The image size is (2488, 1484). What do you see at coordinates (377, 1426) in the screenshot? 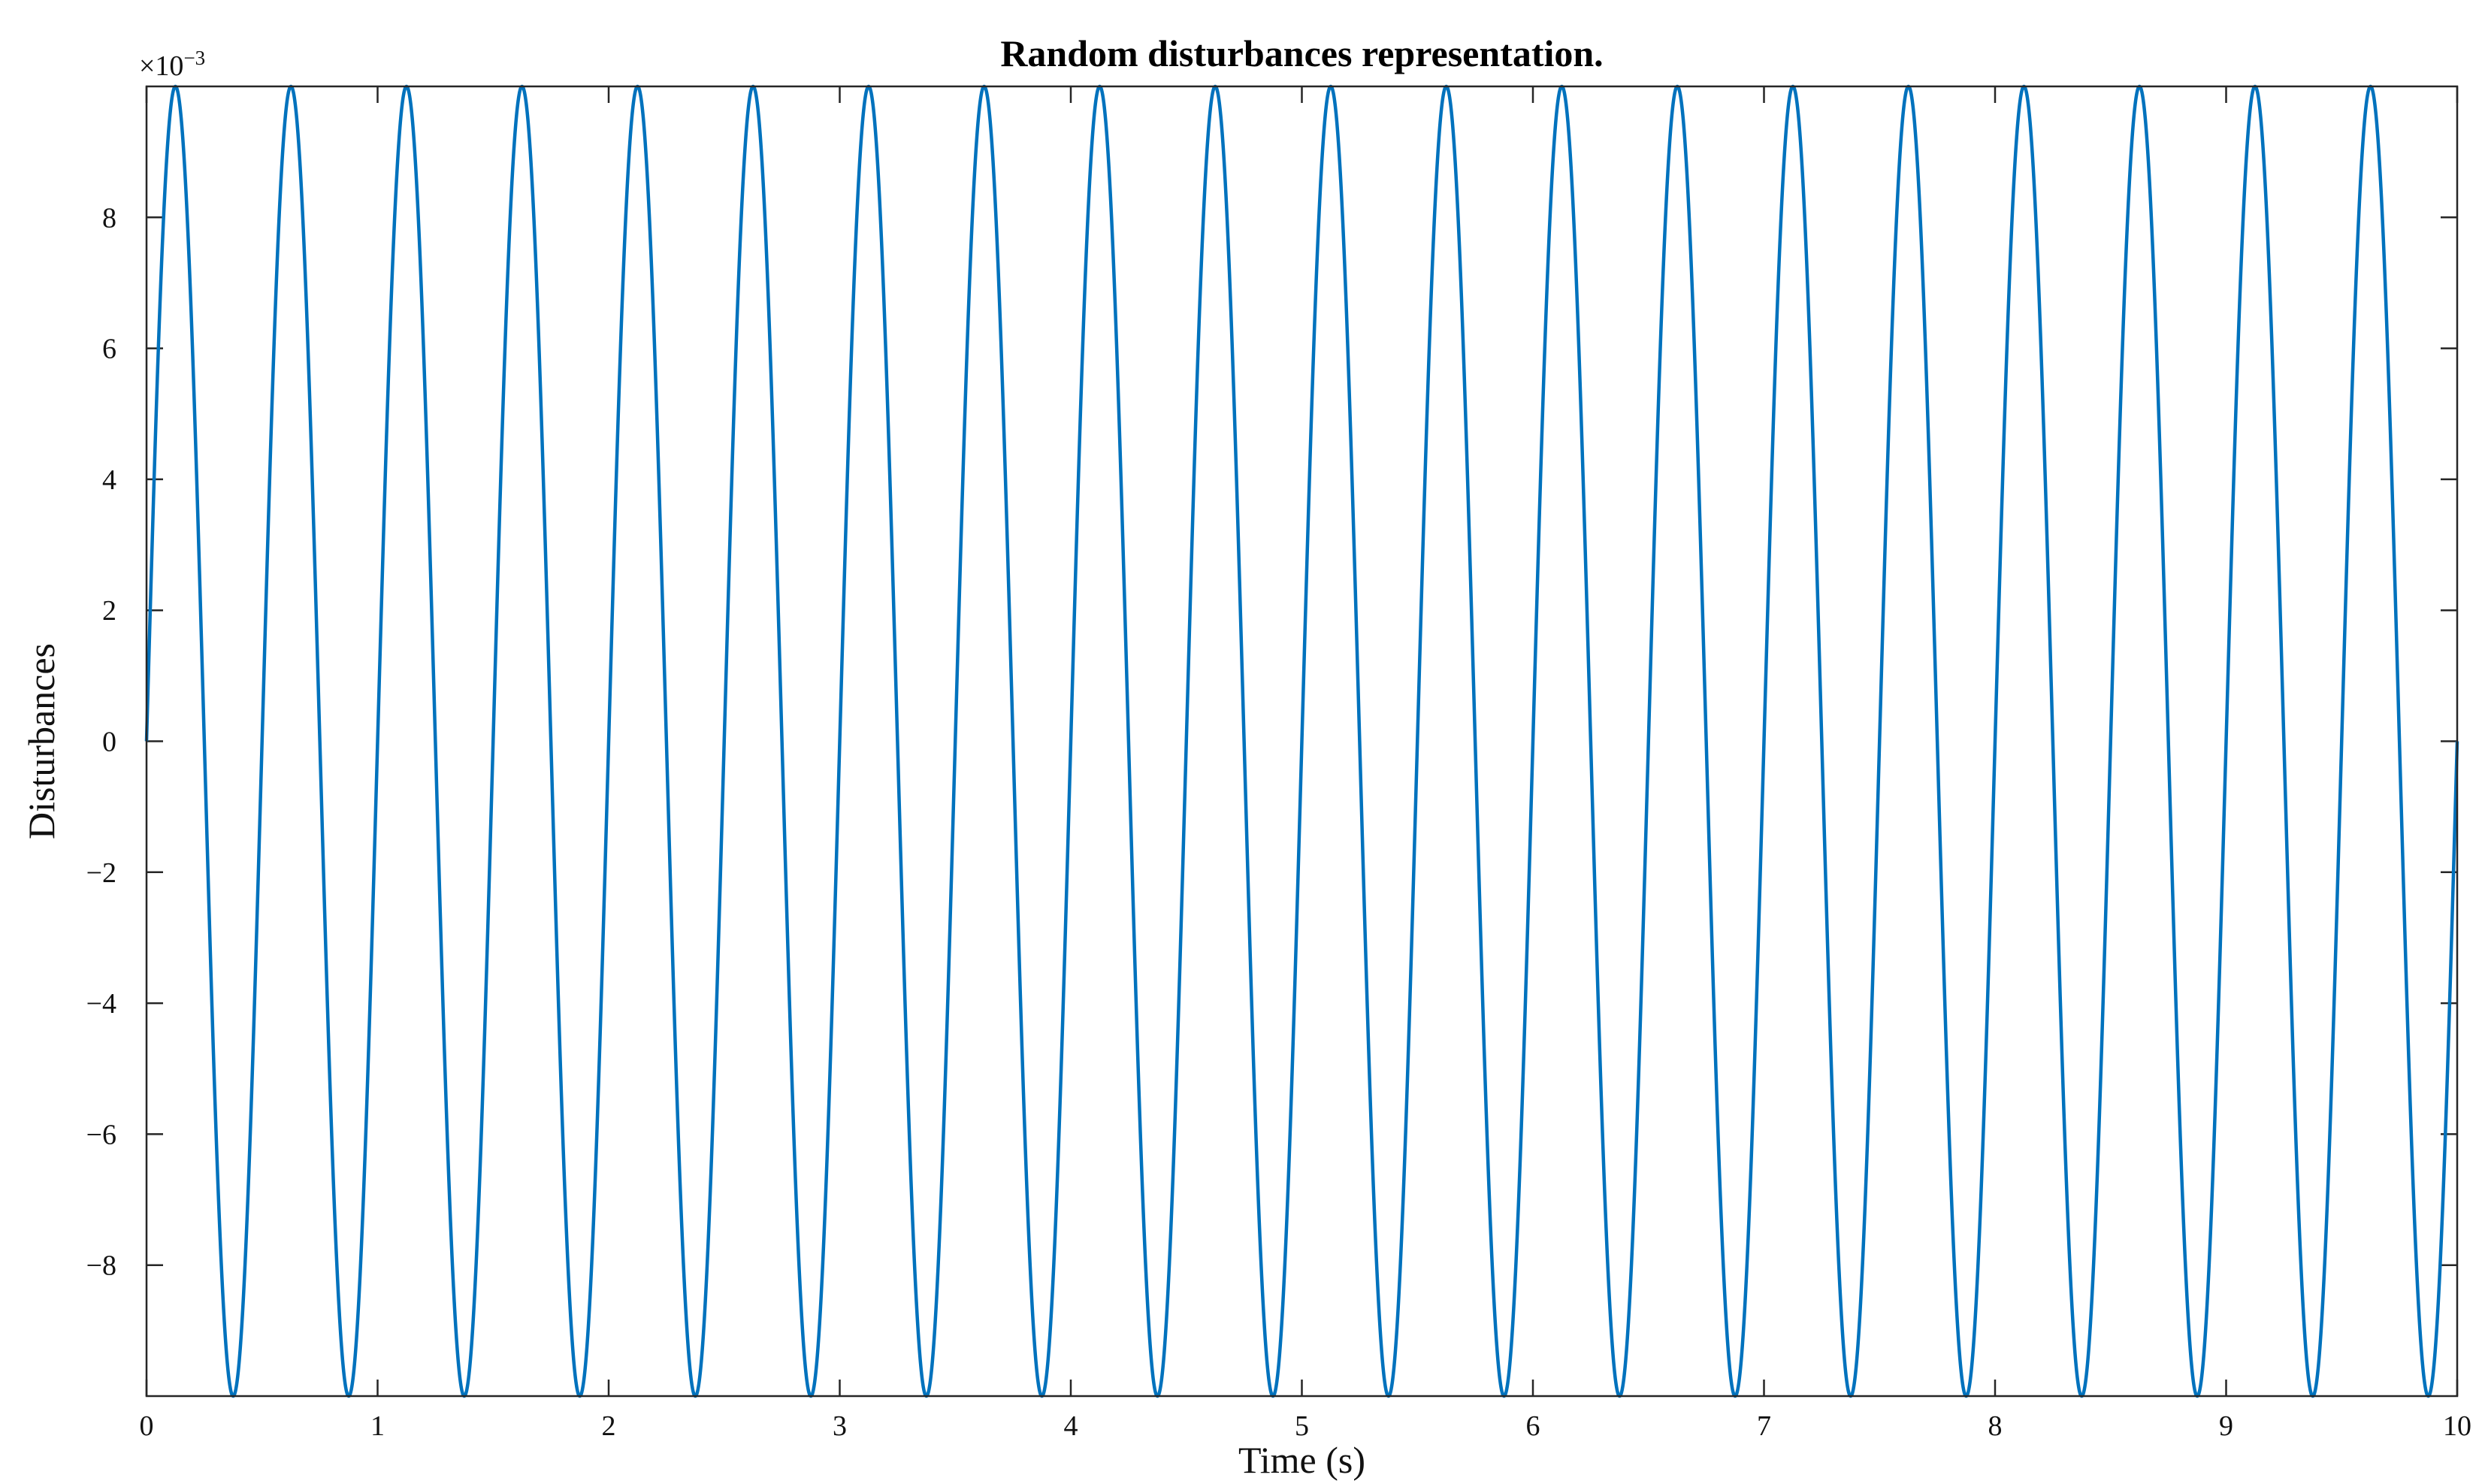
I see `x-tick-label: 1` at bounding box center [377, 1426].